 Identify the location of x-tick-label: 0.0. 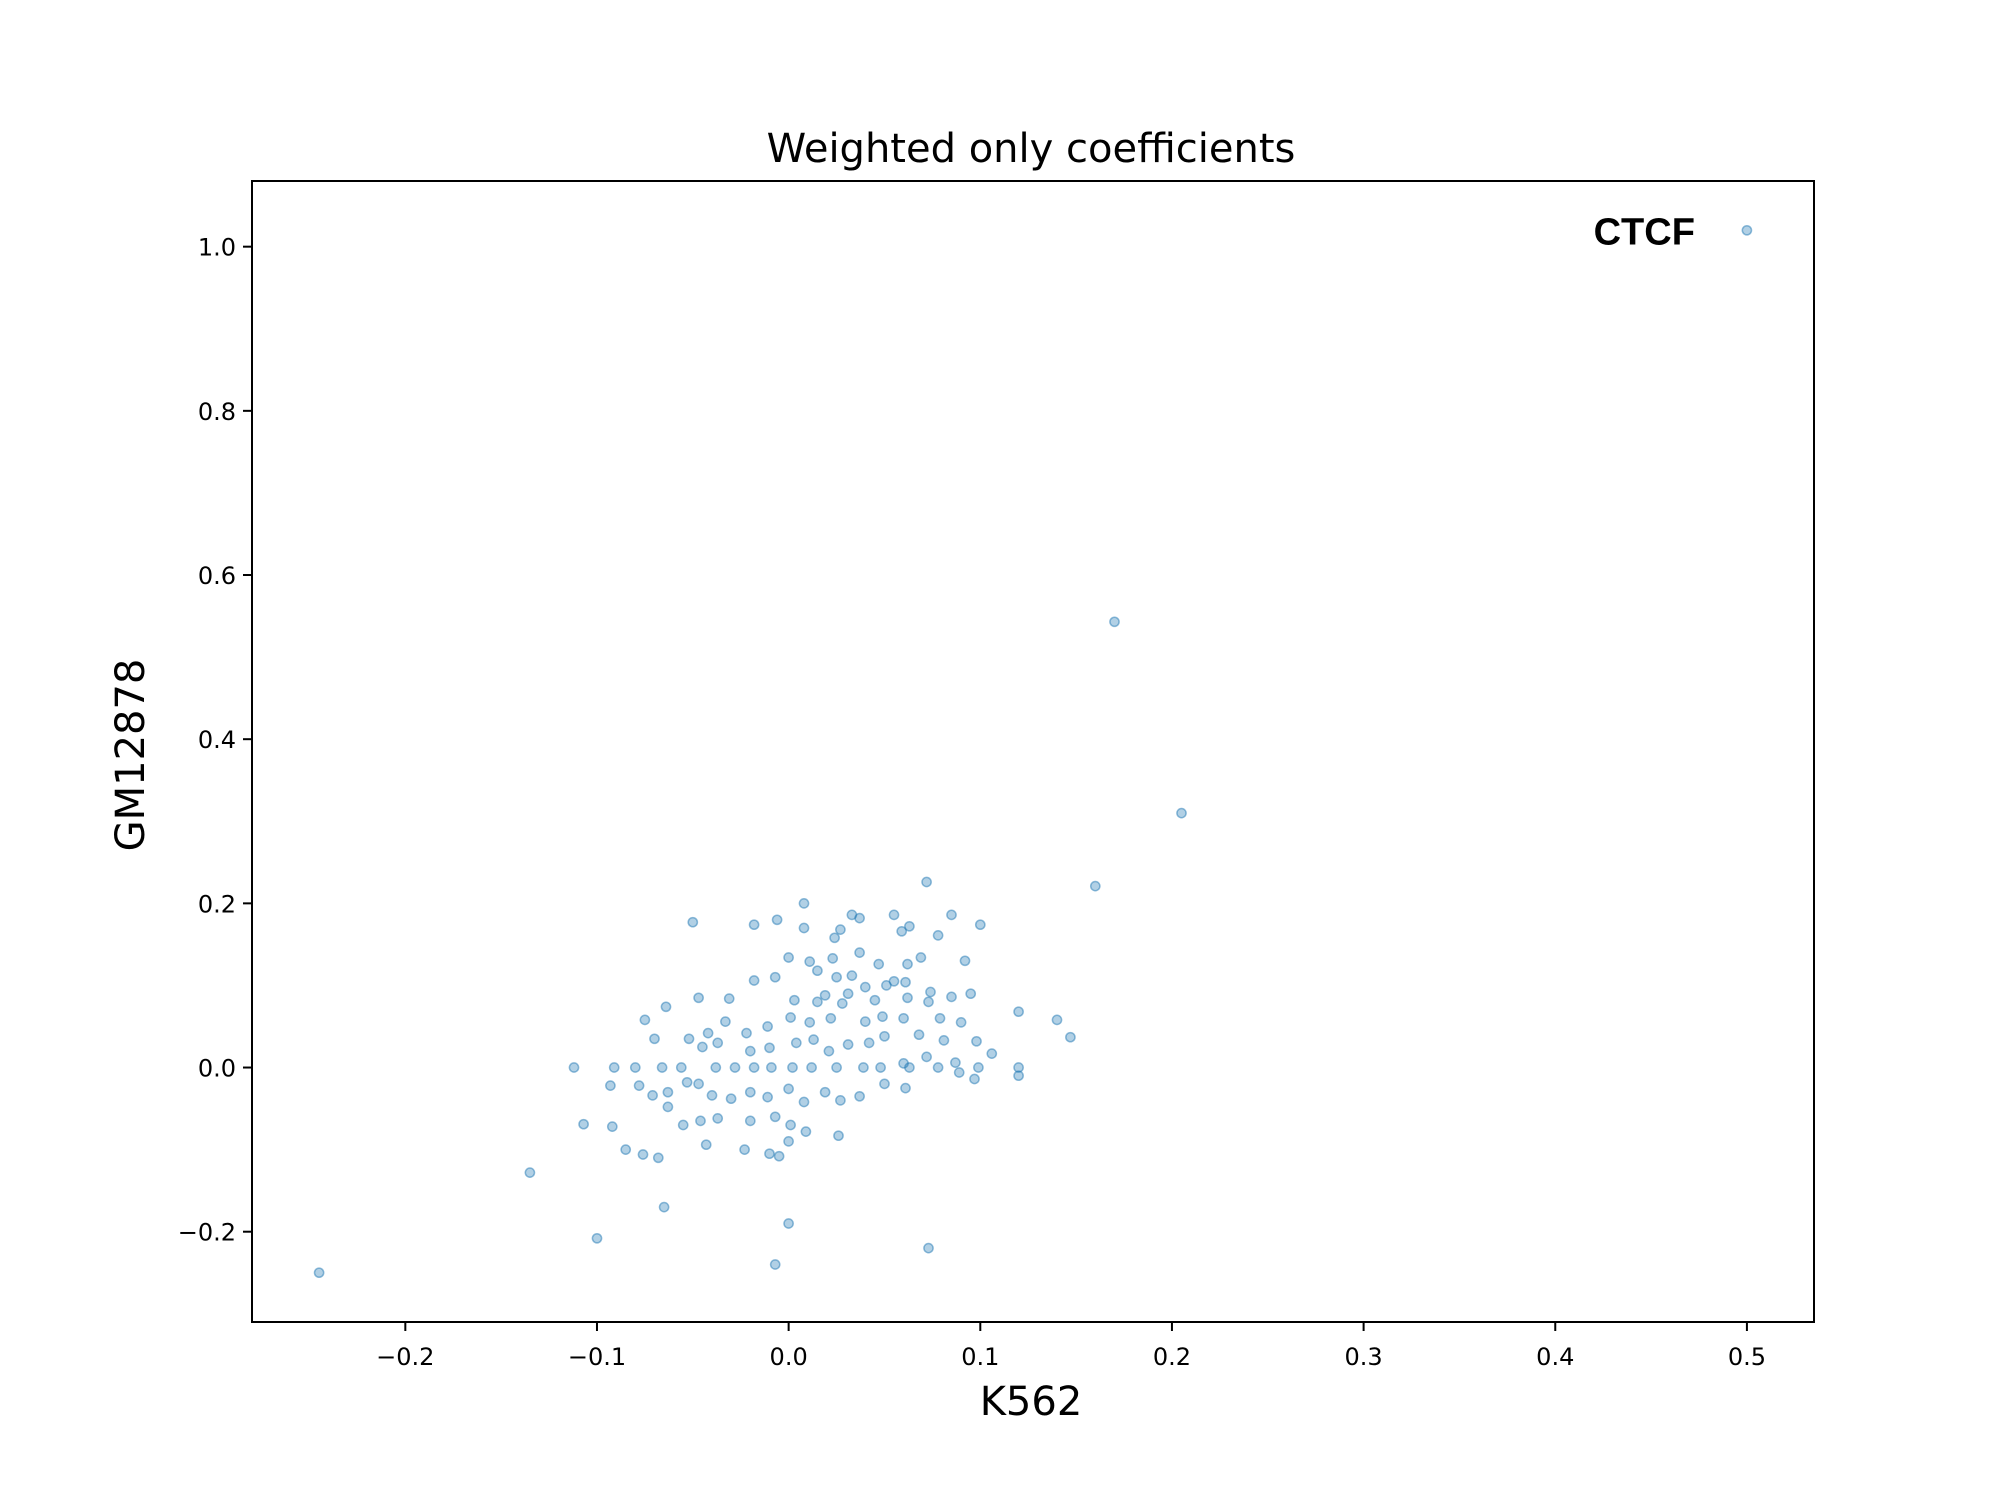
(789, 1357).